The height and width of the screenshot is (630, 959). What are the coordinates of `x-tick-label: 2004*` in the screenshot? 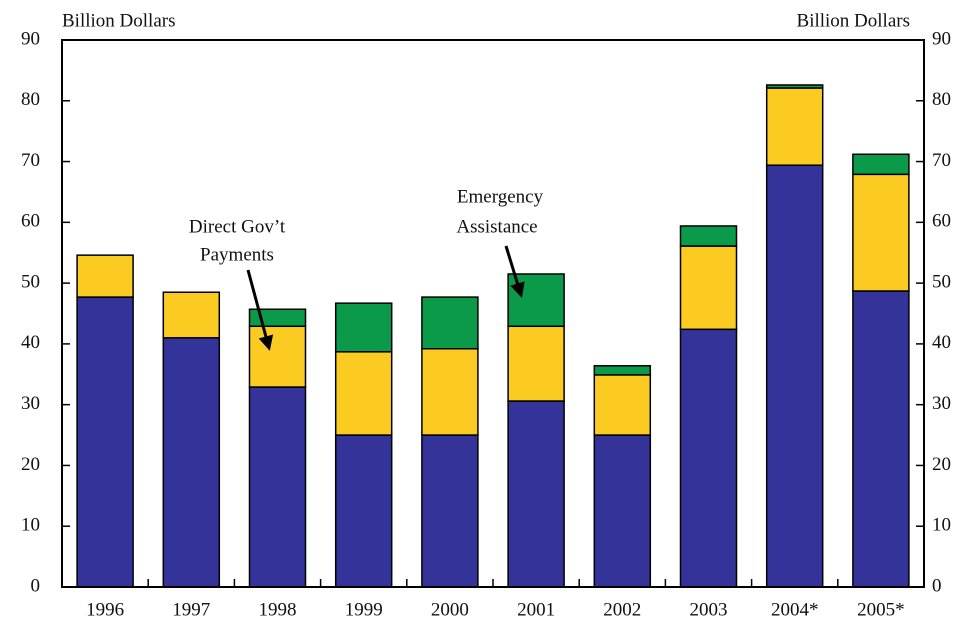 It's located at (795, 609).